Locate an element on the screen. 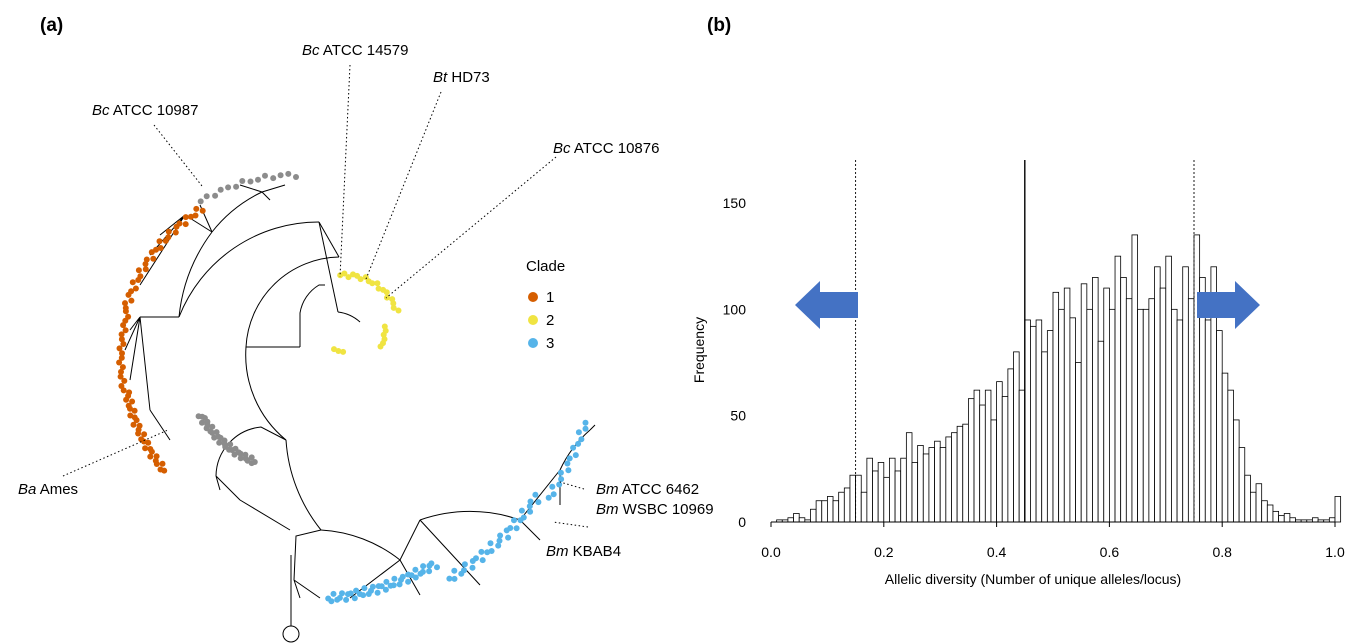  clade-1-tips is located at coordinates (161, 339).